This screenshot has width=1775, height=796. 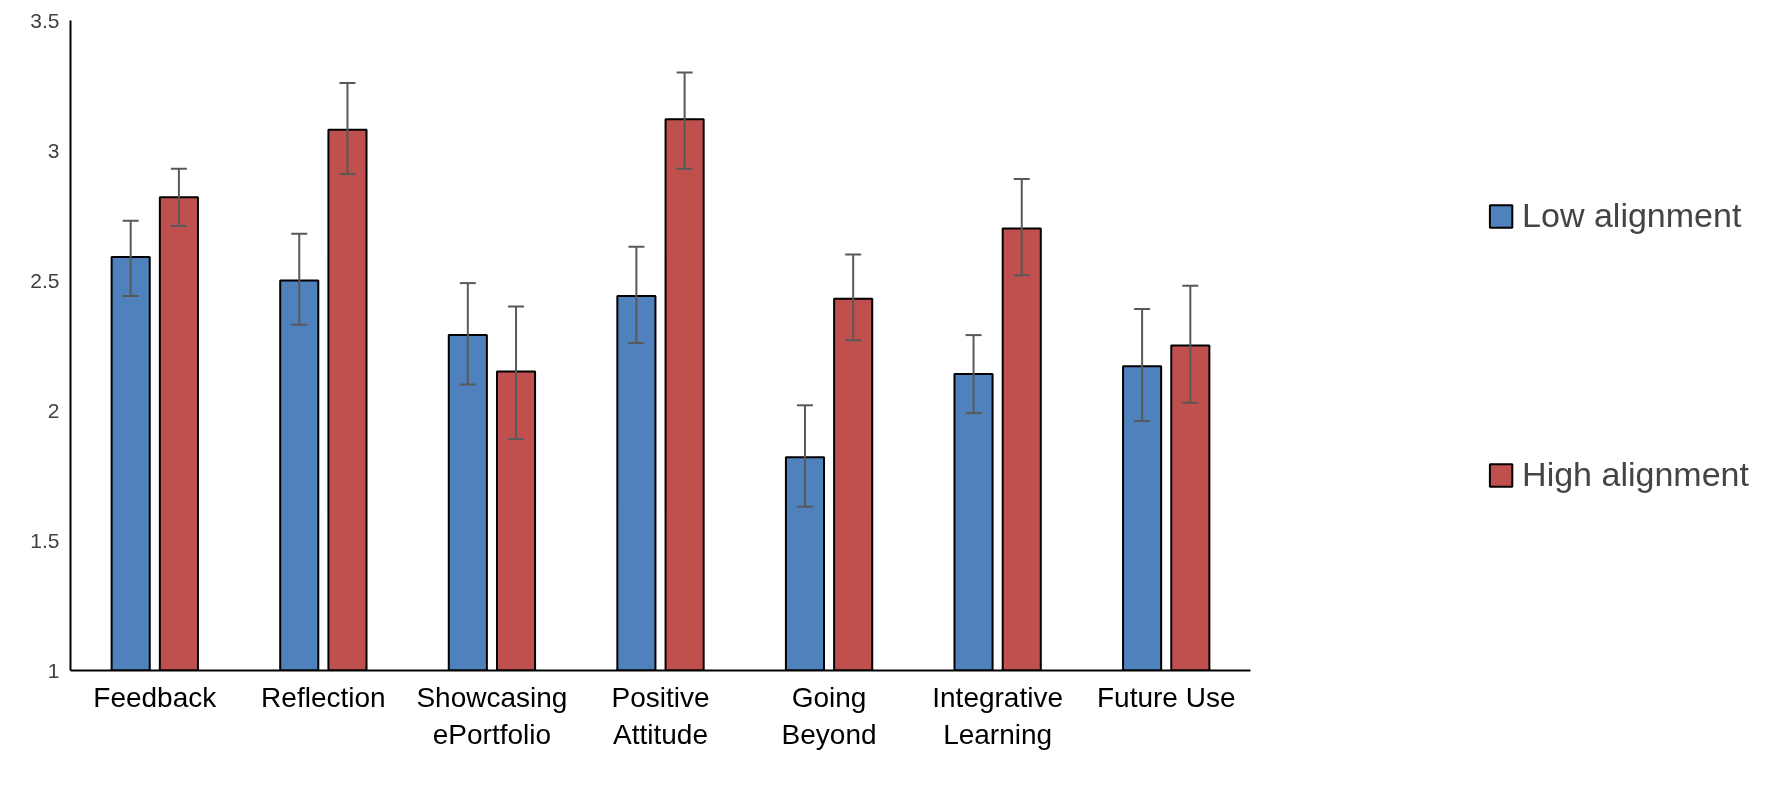 What do you see at coordinates (998, 715) in the screenshot?
I see `x-tick-label: Integrative Learning` at bounding box center [998, 715].